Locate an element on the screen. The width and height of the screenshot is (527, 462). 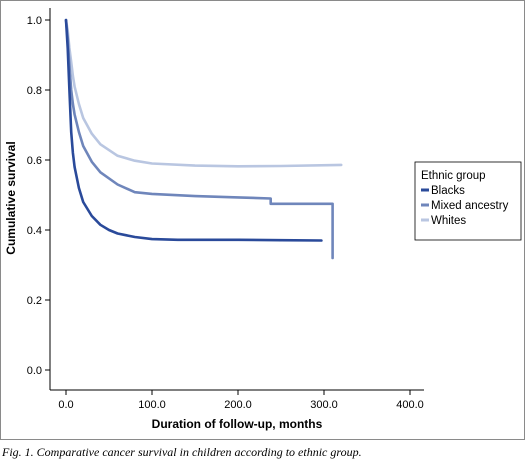
legend: Ethnic group Blacks Mixed ancestry Whites is located at coordinates (468, 201).